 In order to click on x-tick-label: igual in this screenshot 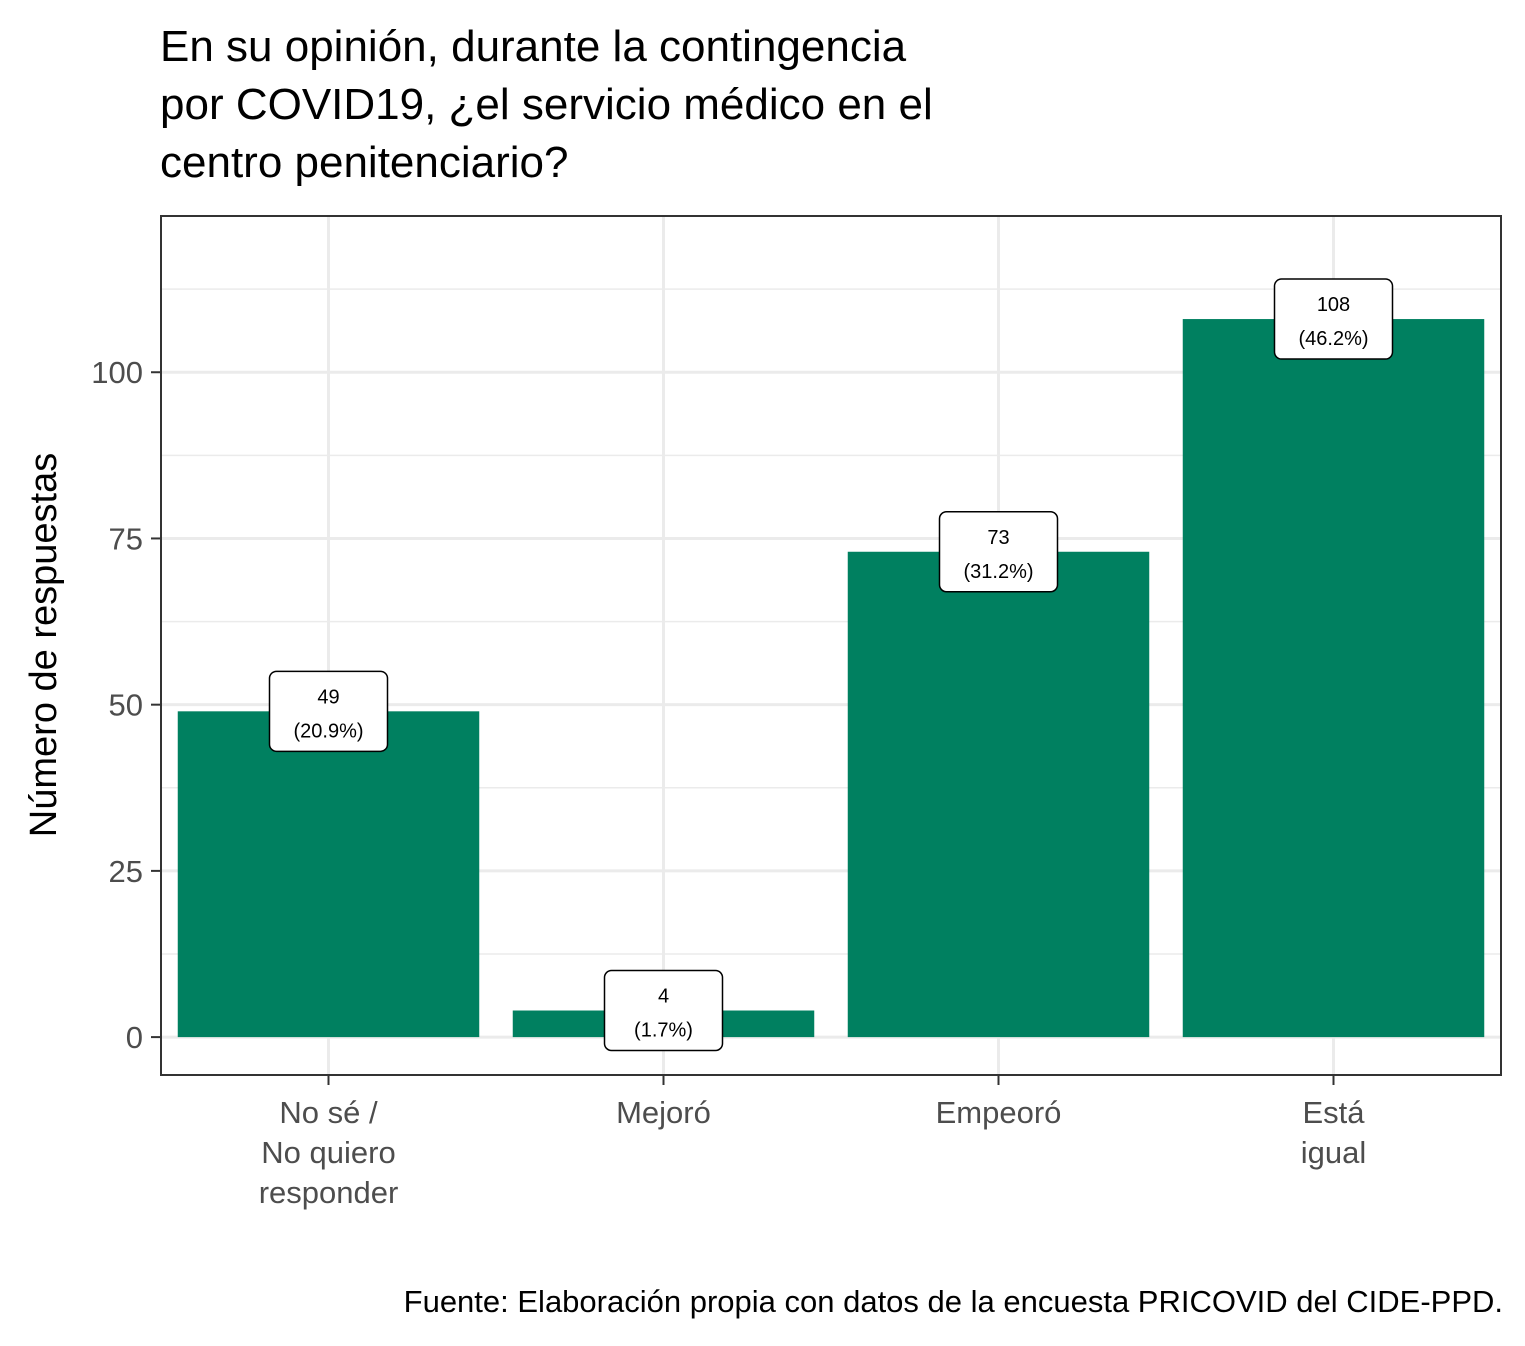, I will do `click(1334, 1152)`.